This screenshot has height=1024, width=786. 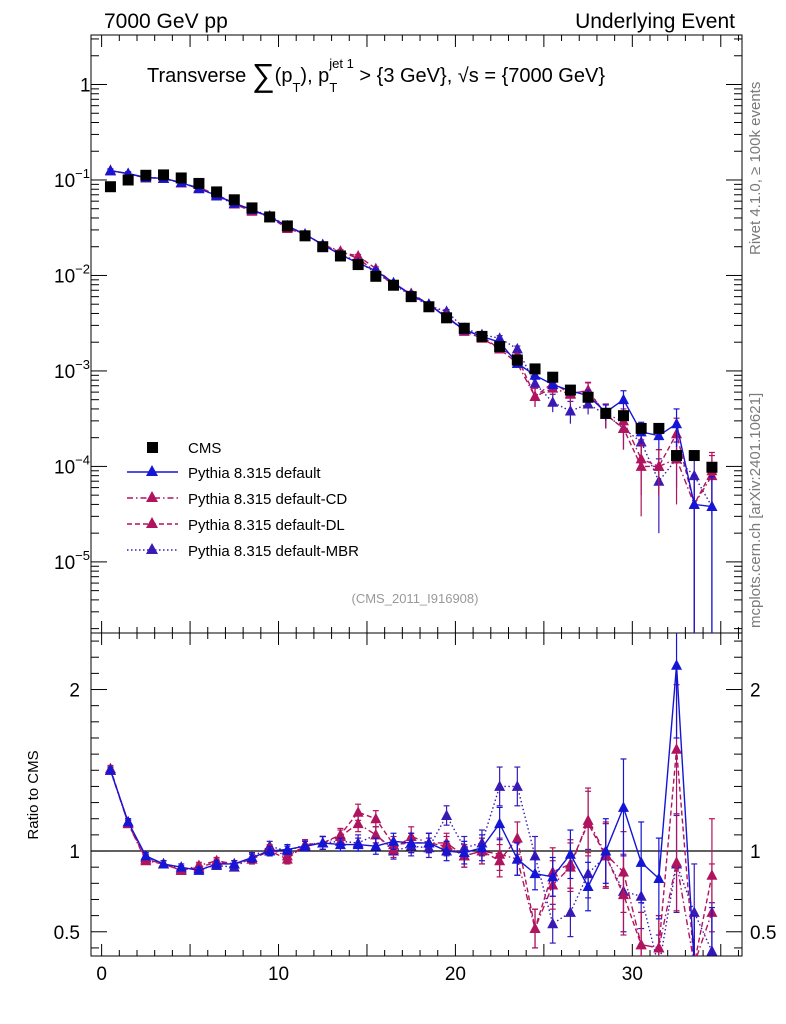 What do you see at coordinates (33, 794) in the screenshot?
I see `ratio-ylabel: Ratio to CMS` at bounding box center [33, 794].